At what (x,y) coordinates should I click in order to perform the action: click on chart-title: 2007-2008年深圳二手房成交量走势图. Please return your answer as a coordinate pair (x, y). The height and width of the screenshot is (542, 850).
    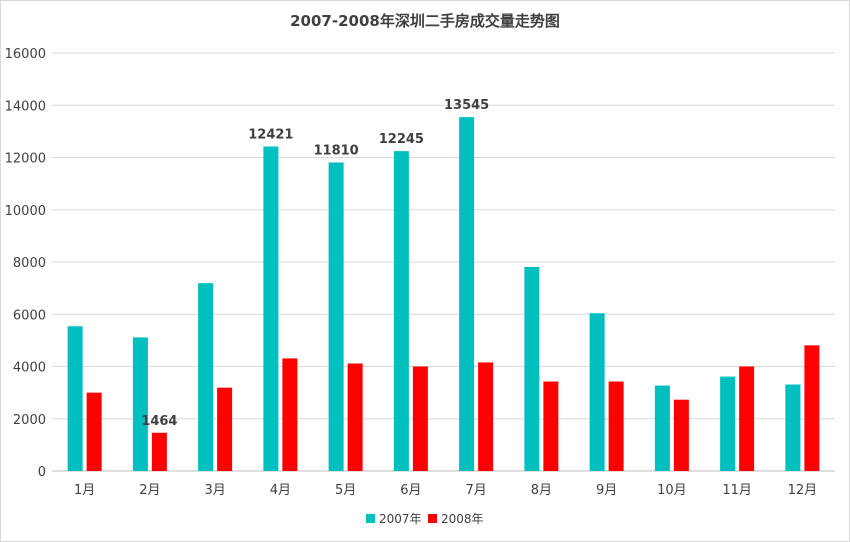
    Looking at the image, I should click on (425, 21).